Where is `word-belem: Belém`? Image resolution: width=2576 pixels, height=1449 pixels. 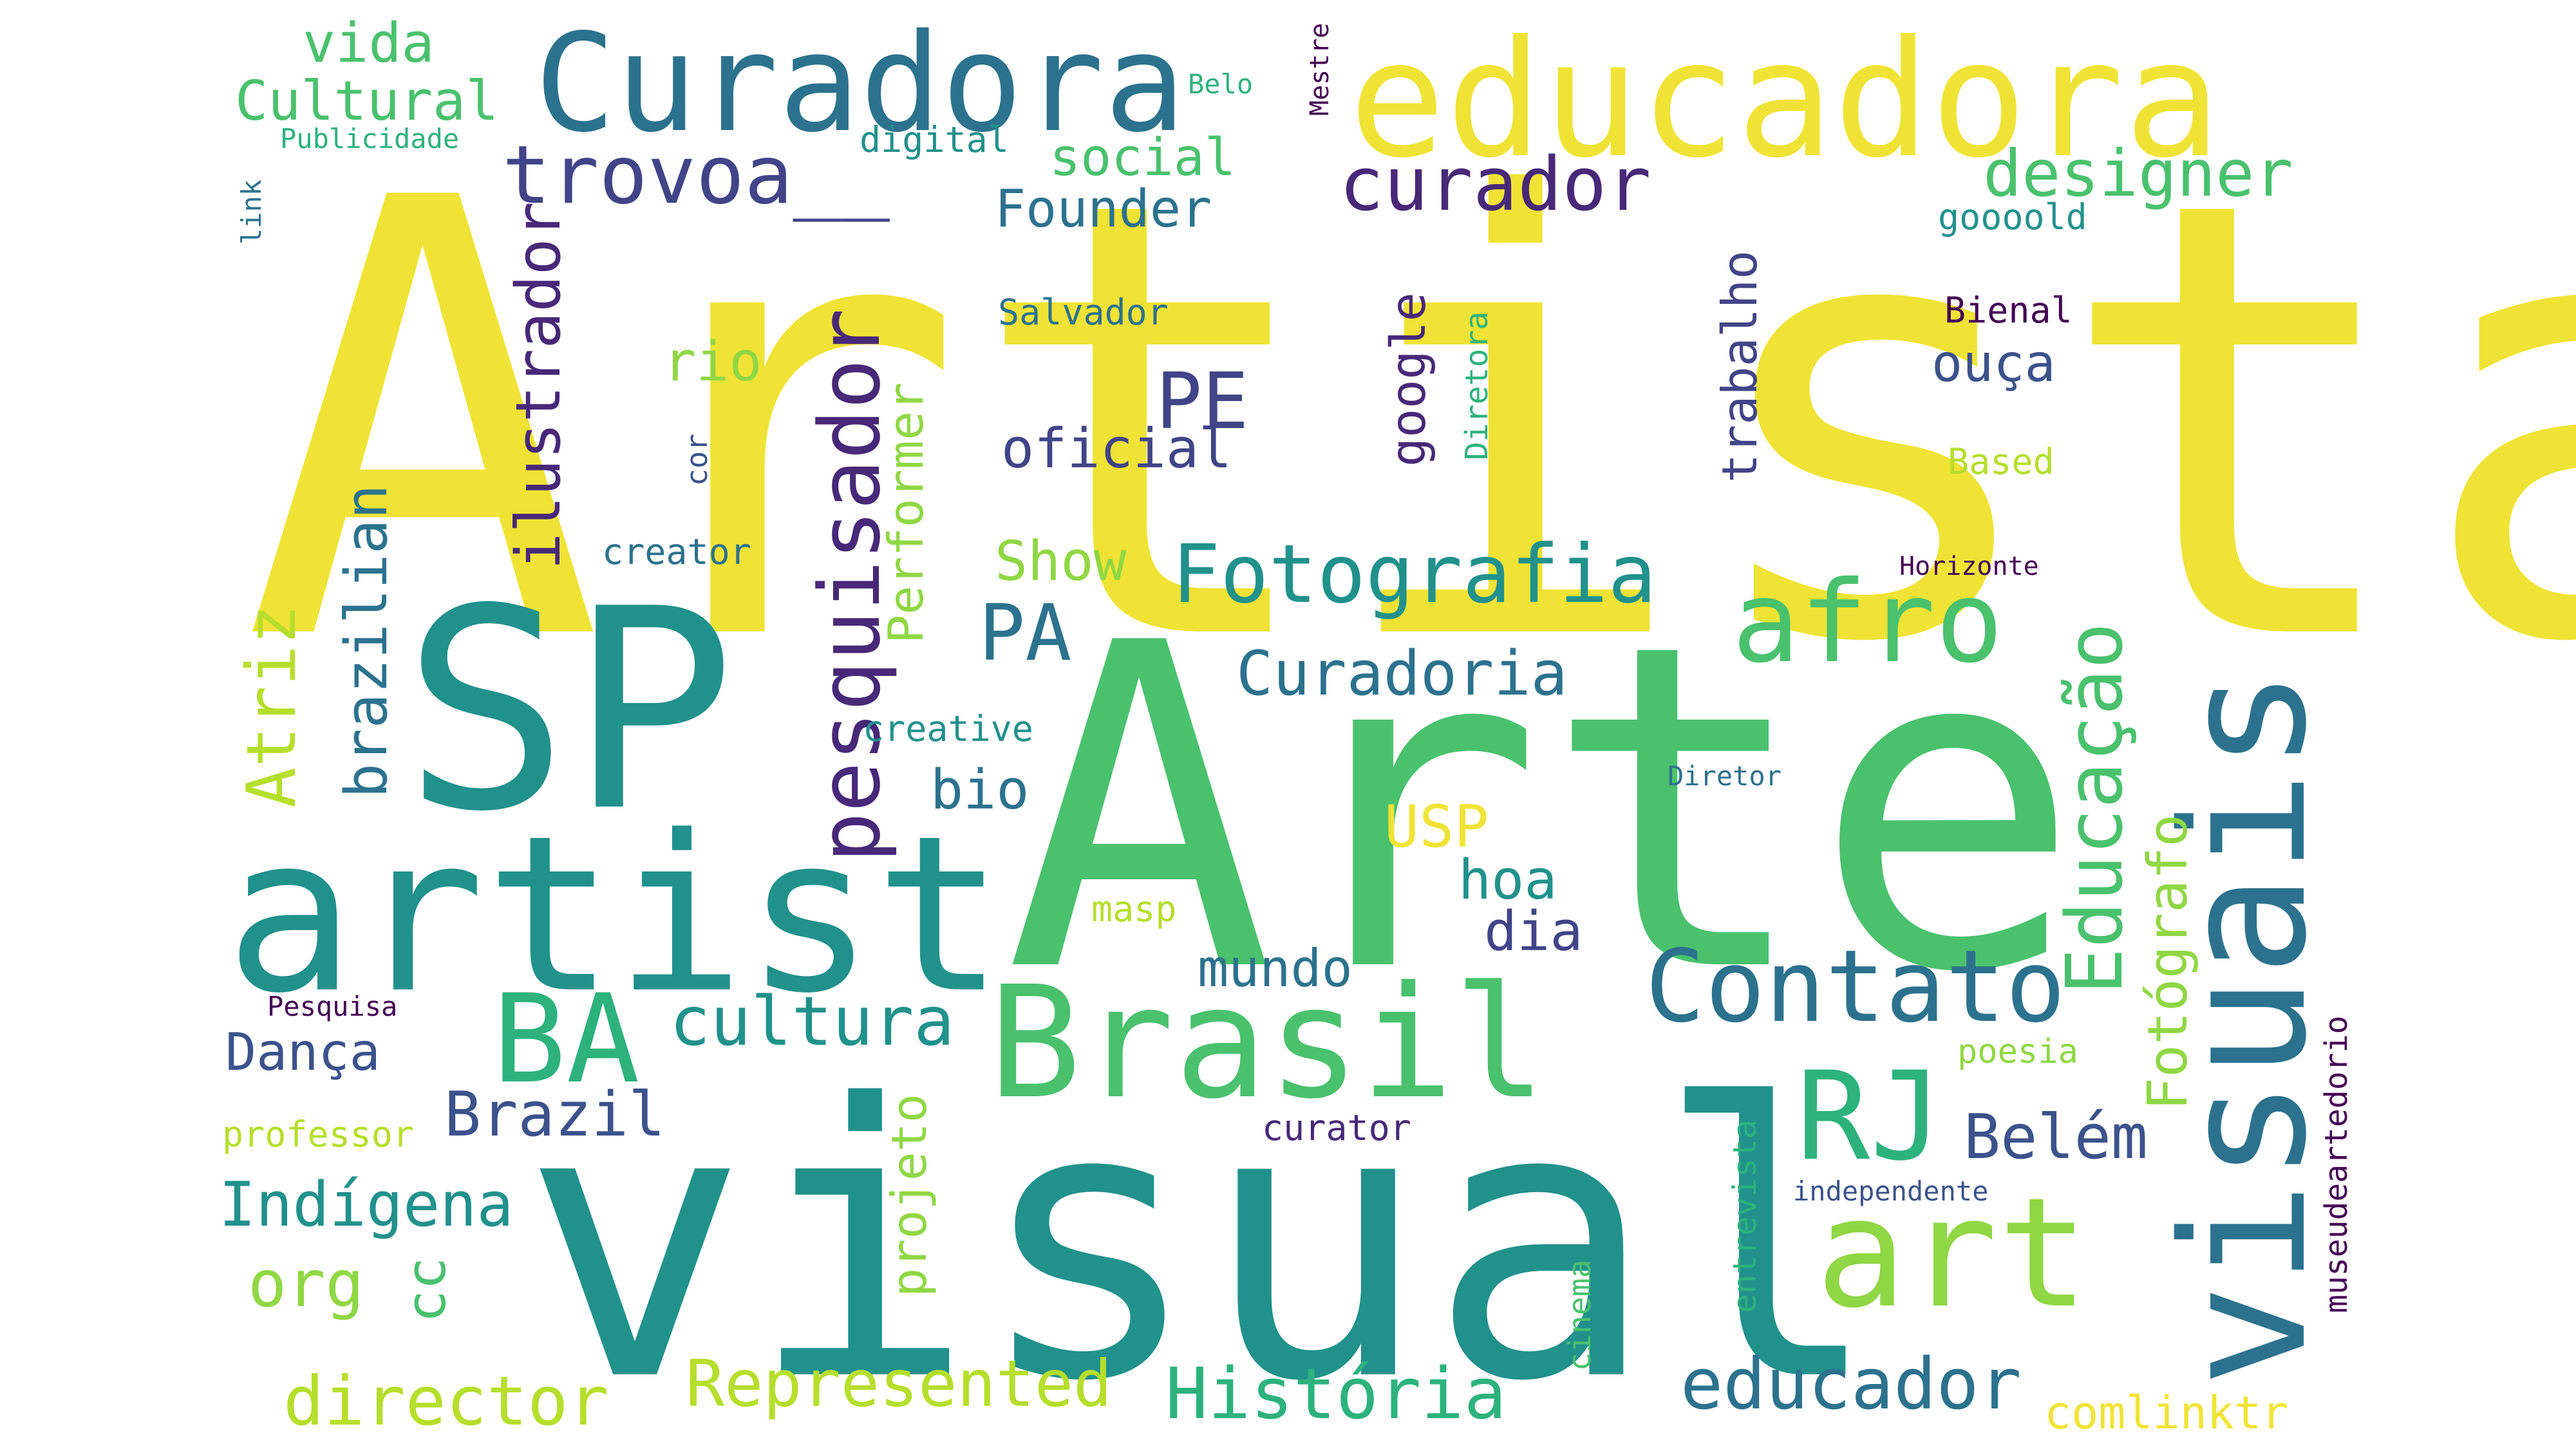 word-belem: Belém is located at coordinates (2056, 1137).